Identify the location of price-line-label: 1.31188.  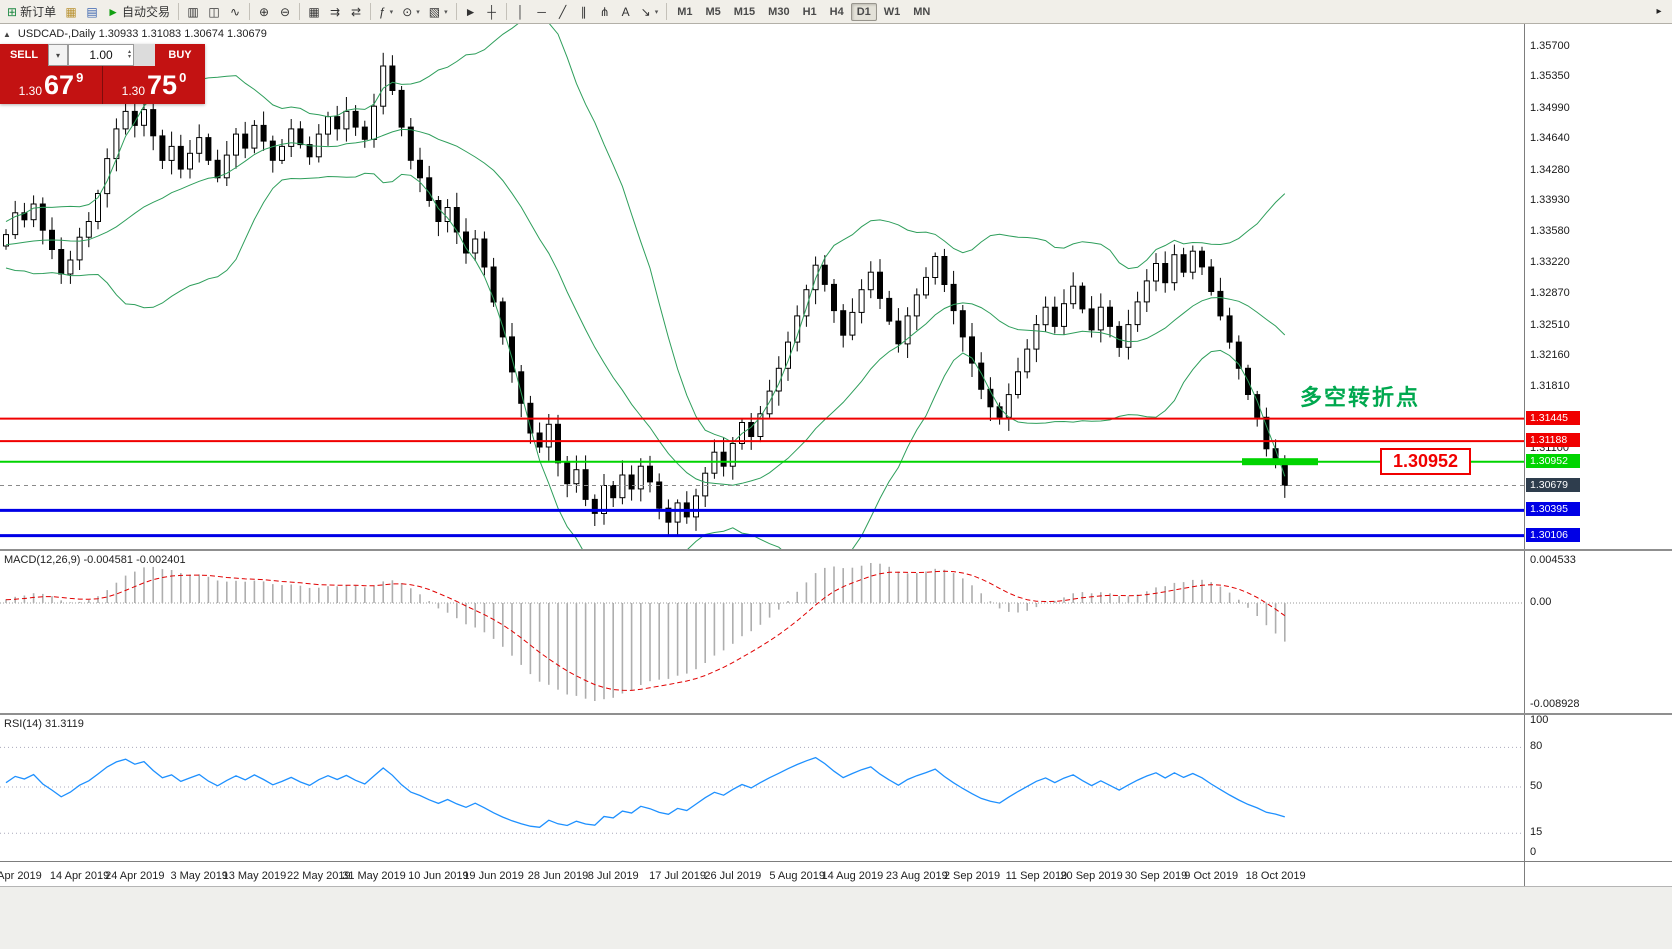
(1553, 440).